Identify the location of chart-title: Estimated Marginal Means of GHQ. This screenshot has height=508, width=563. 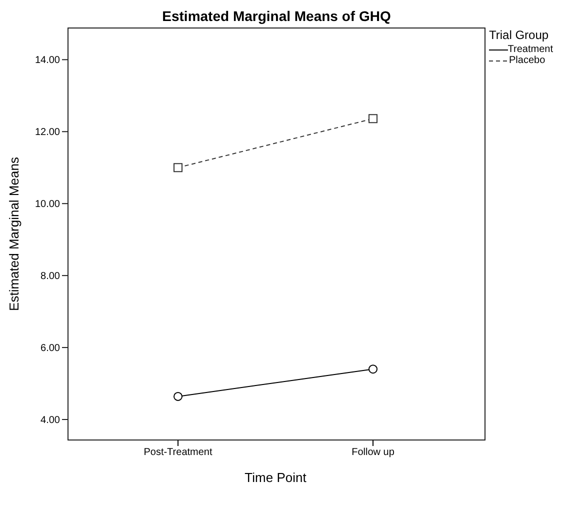
(276, 17).